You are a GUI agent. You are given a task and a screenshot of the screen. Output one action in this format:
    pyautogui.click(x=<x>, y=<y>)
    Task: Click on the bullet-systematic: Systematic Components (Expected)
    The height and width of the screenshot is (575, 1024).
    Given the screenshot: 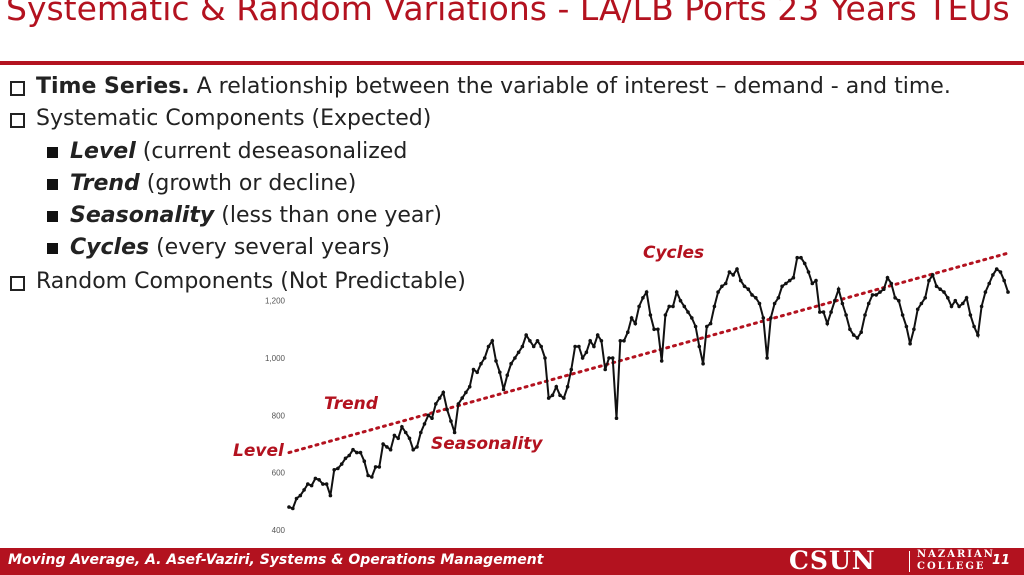 What is the action you would take?
    pyautogui.click(x=233, y=119)
    